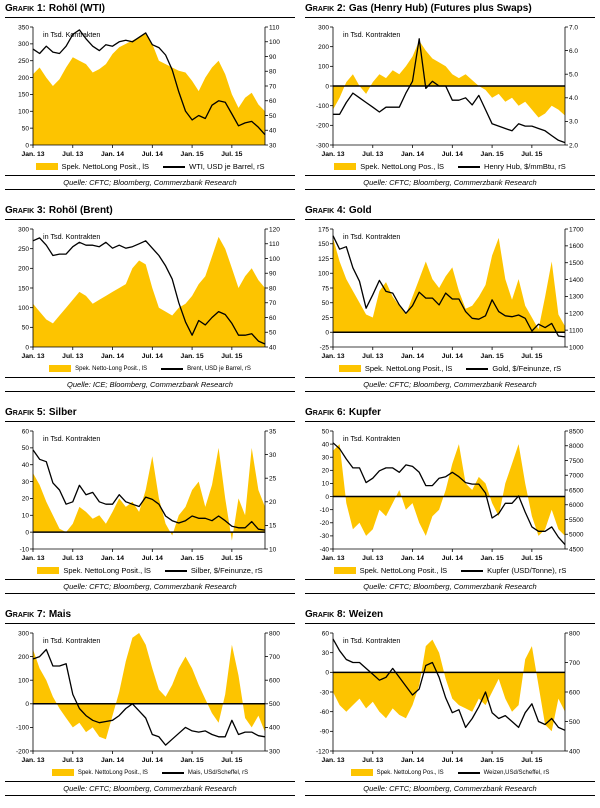 The image size is (600, 808). What do you see at coordinates (226, 570) in the screenshot?
I see `line-series-label: Silber, $/Feinunze, rS` at bounding box center [226, 570].